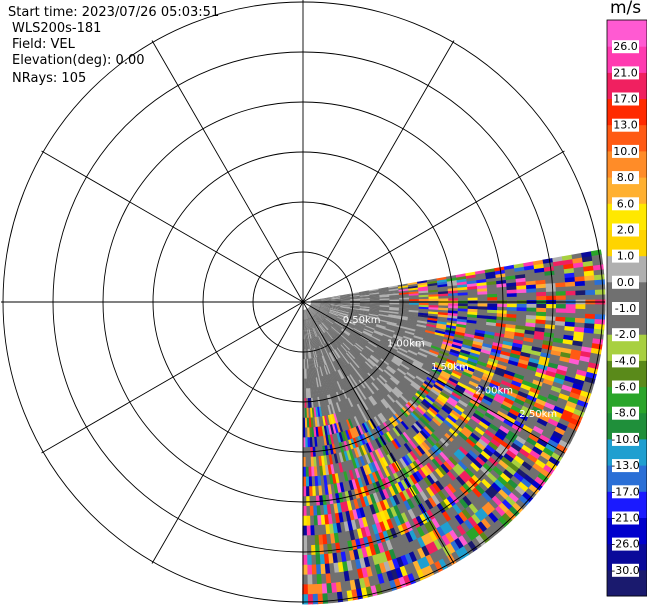  What do you see at coordinates (433, 377) in the screenshot?
I see `azimuth-spoke` at bounding box center [433, 377].